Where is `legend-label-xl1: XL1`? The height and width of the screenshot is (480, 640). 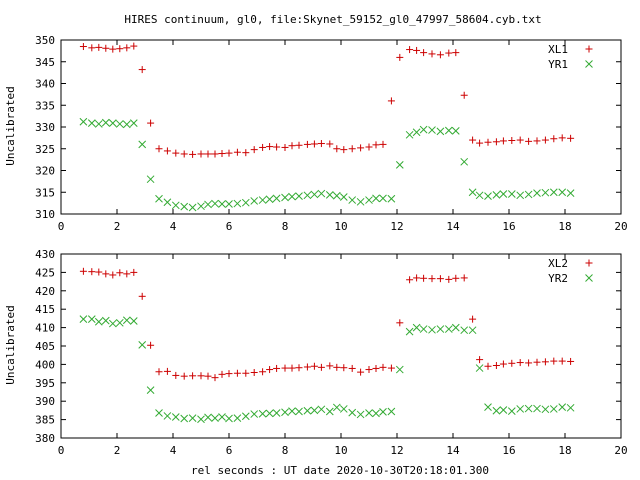
legend-label-xl1: XL1 is located at coordinates (558, 49).